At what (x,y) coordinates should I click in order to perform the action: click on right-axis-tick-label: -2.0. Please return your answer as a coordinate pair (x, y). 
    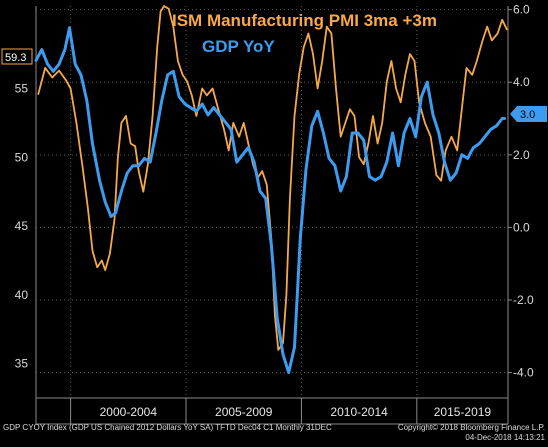
    Looking at the image, I should click on (523, 300).